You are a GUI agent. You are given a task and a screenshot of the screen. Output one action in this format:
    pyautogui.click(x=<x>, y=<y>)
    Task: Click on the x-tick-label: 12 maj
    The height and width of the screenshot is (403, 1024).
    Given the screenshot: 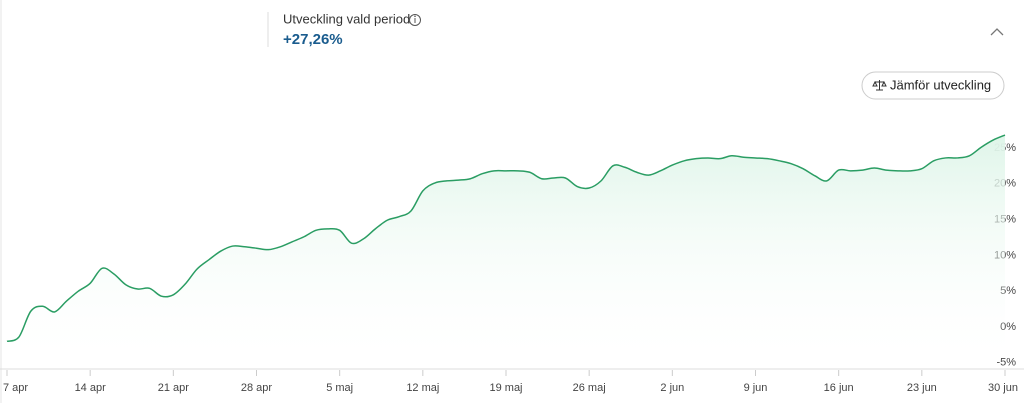 What is the action you would take?
    pyautogui.click(x=422, y=388)
    